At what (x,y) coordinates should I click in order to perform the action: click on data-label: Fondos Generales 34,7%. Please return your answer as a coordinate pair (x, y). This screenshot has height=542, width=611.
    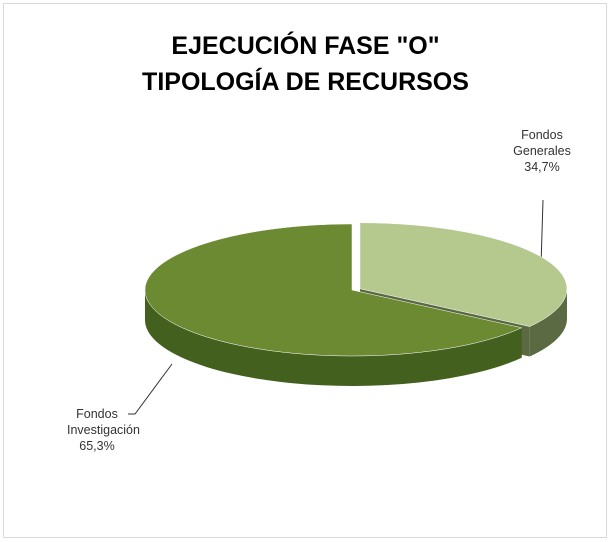
    Looking at the image, I should click on (542, 151).